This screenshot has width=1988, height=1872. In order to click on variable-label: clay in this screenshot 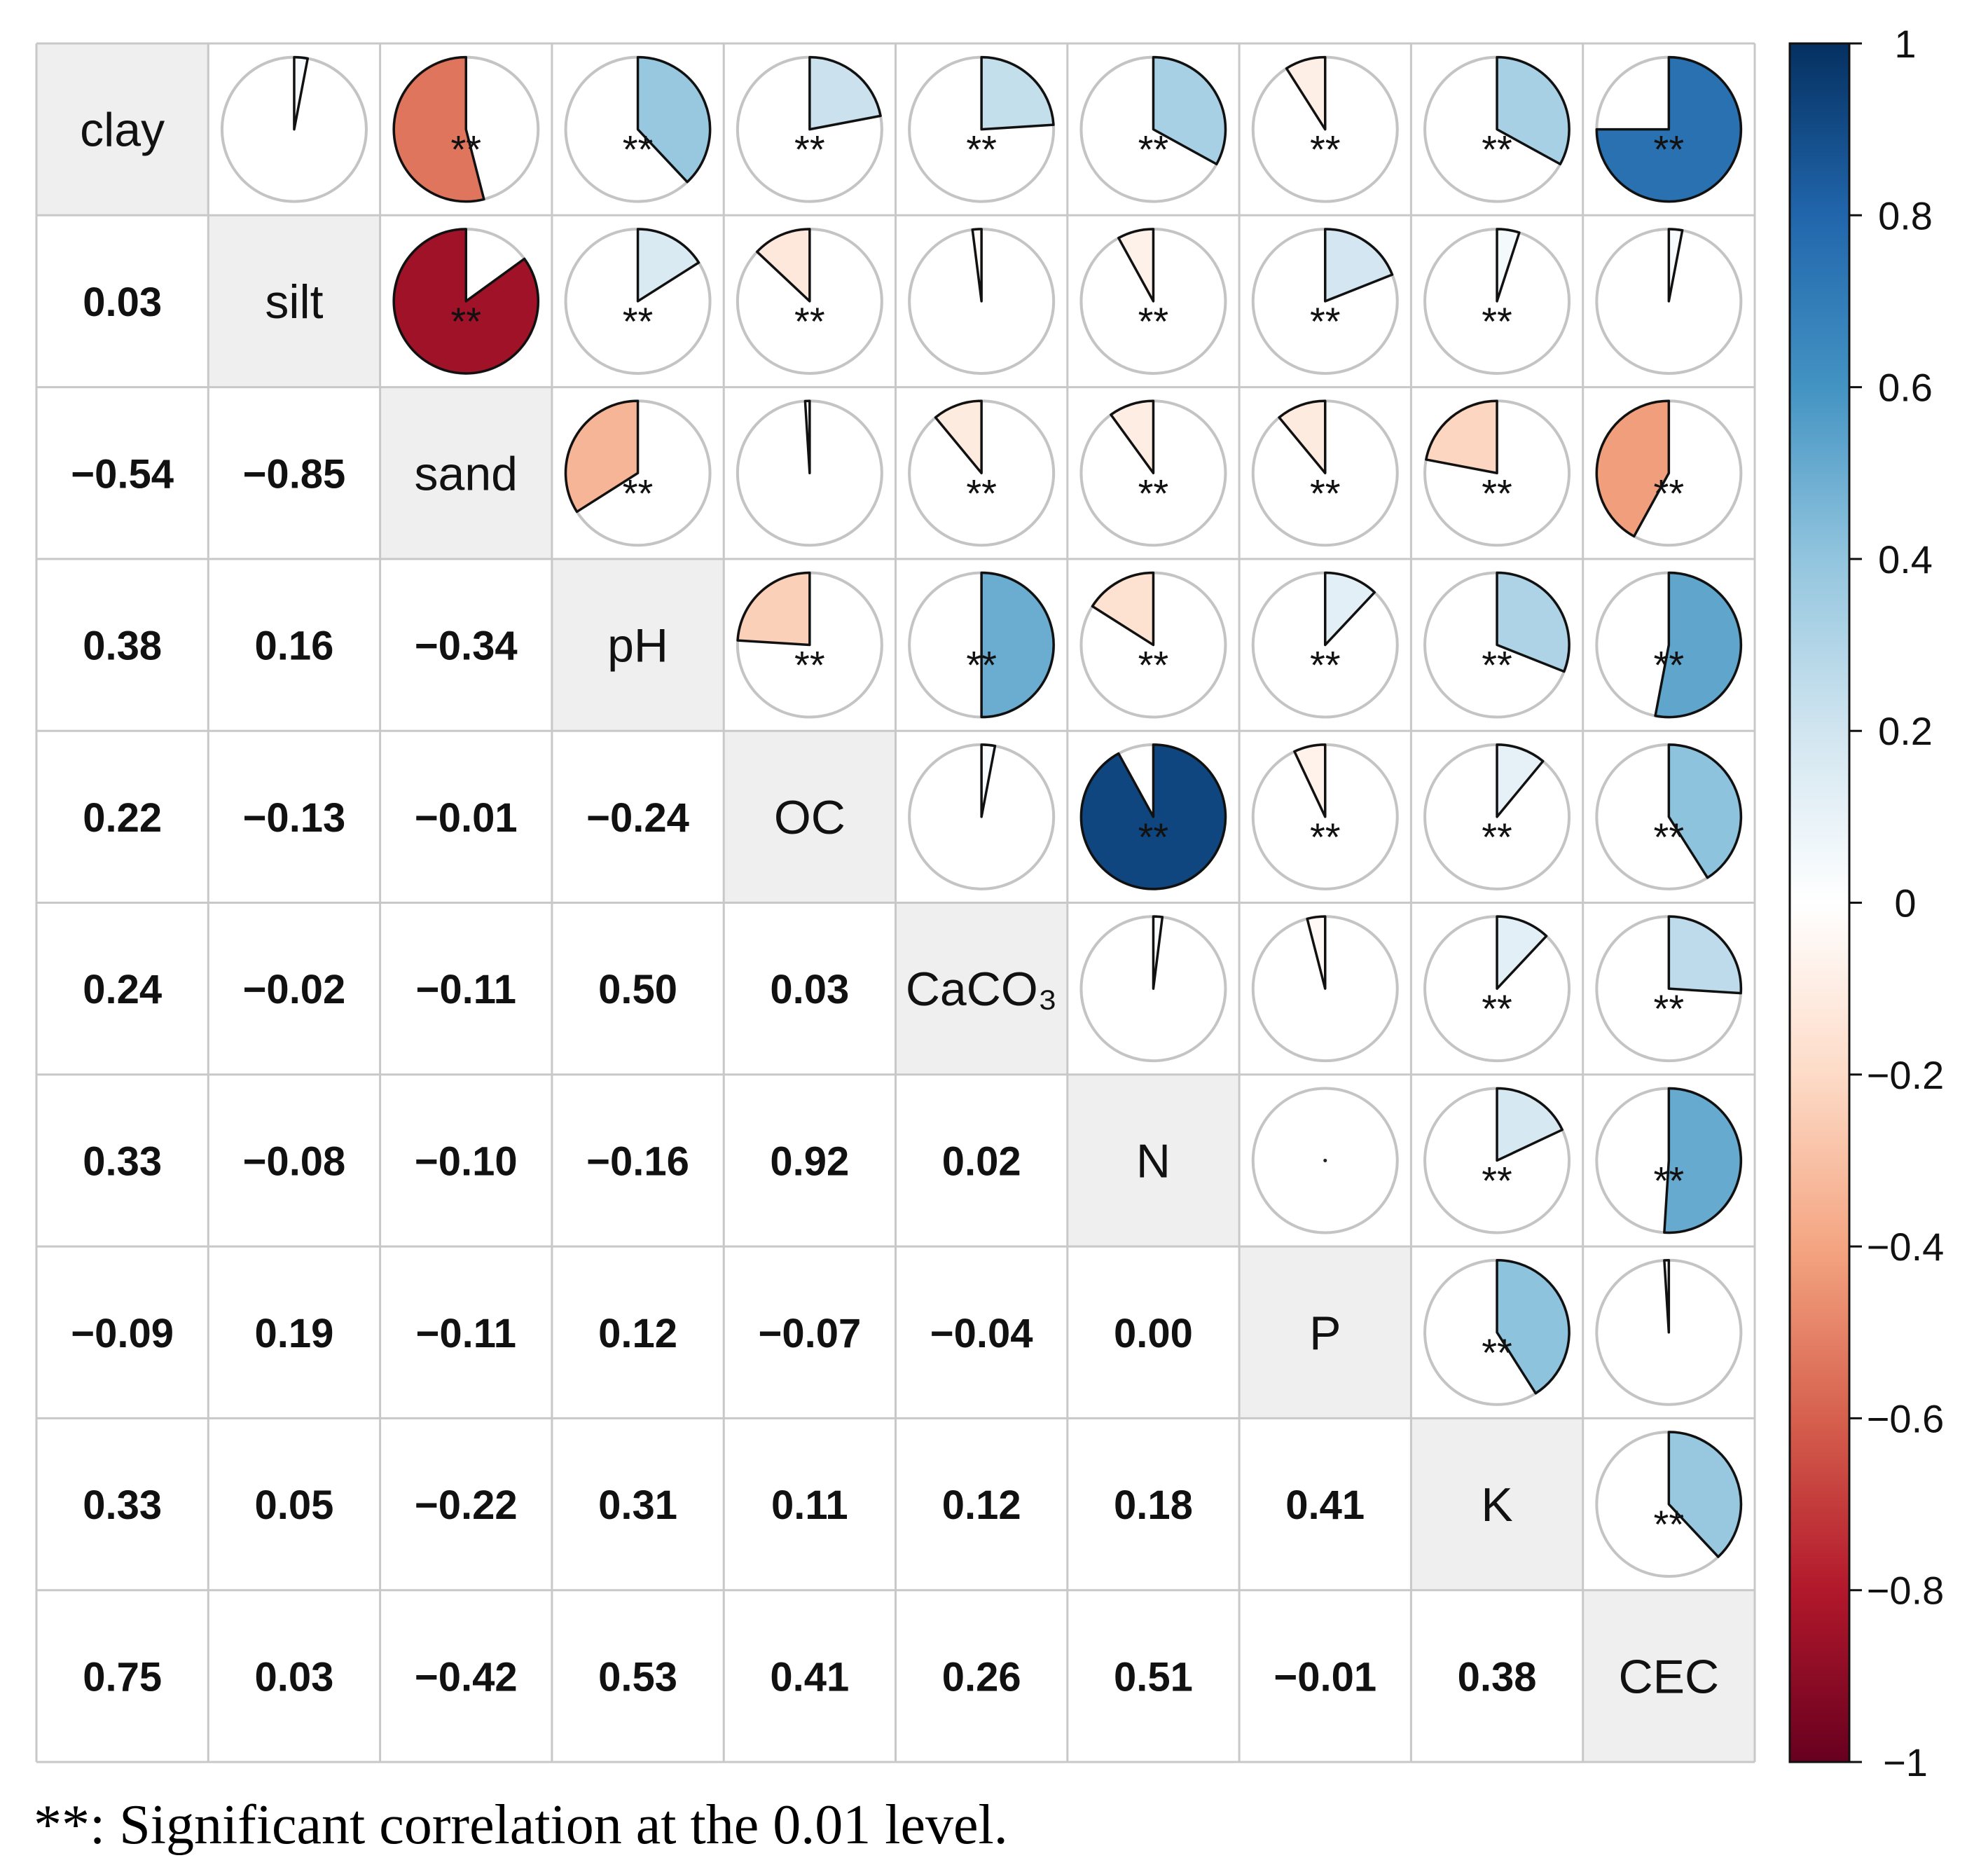, I will do `click(122, 130)`.